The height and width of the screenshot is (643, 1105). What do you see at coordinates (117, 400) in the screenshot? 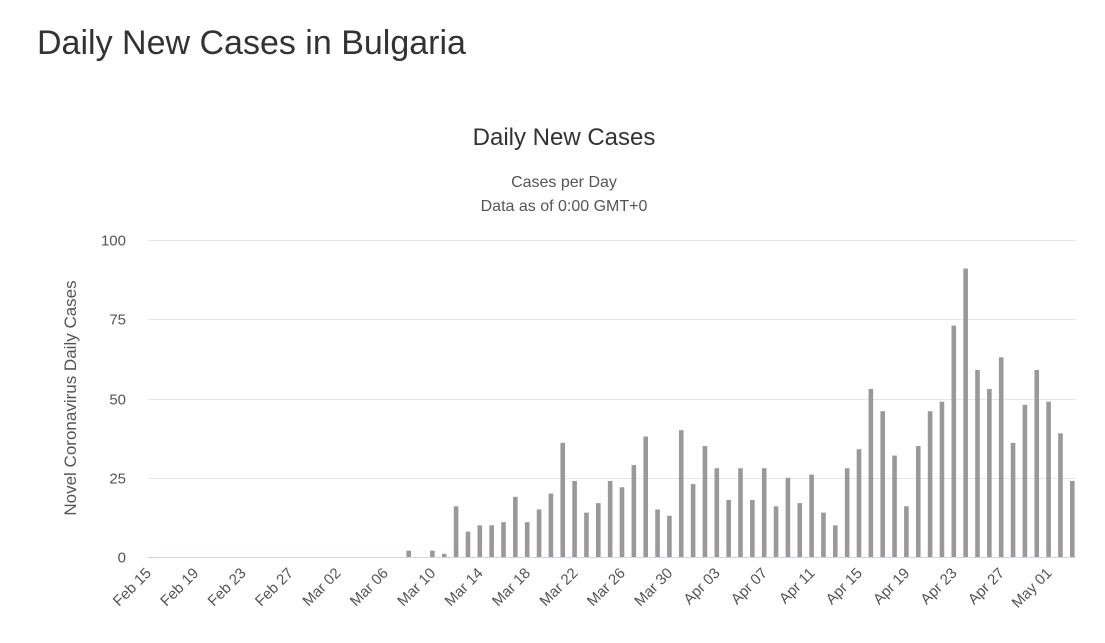
I see `y-tick-label: 50` at bounding box center [117, 400].